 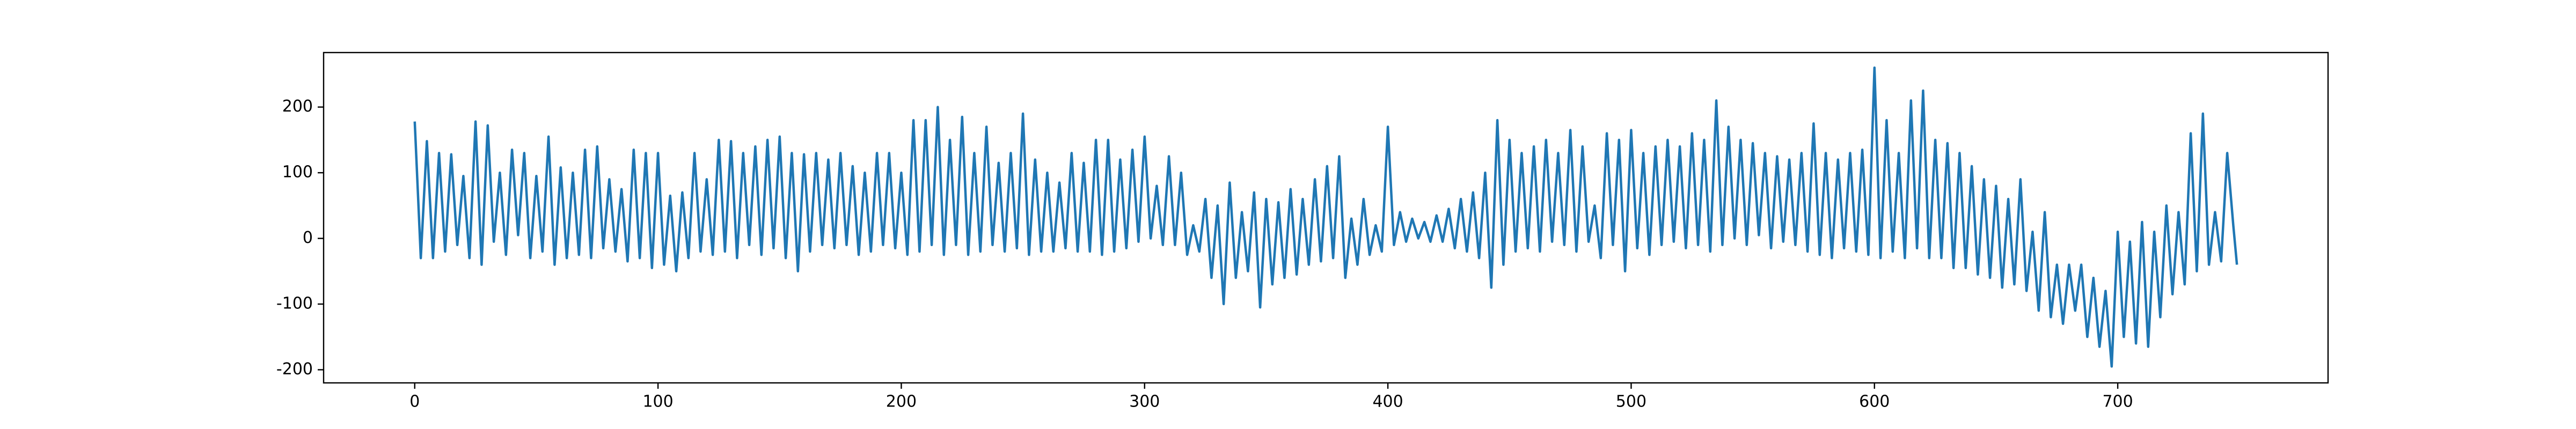 I want to click on y-tick-label: 100, so click(x=297, y=172).